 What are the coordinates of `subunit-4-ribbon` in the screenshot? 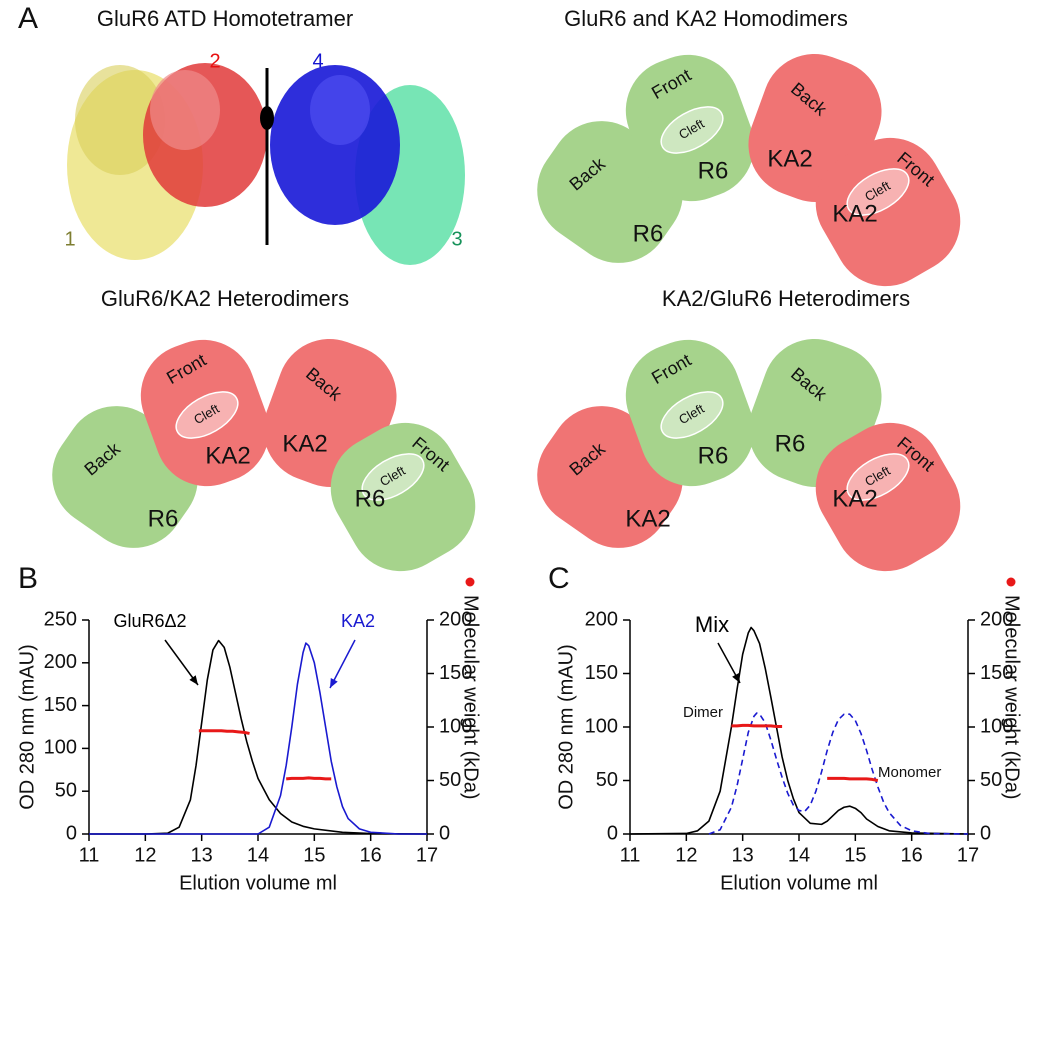 It's located at (340, 110).